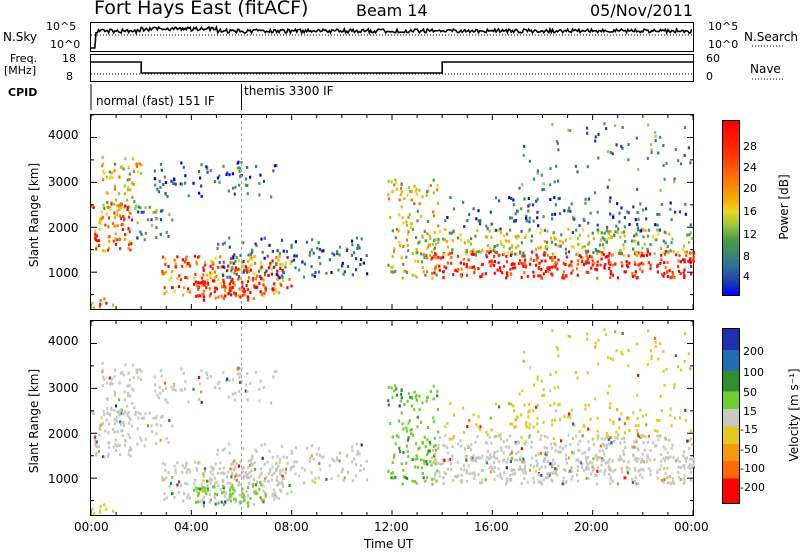 The width and height of the screenshot is (800, 554). Describe the element at coordinates (750, 392) in the screenshot. I see `velocity-cb-tick-50: 50` at that location.